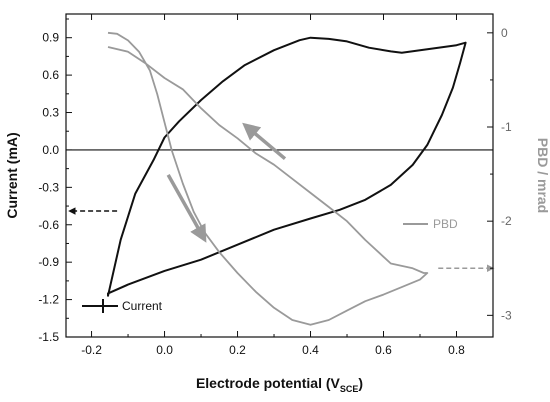 The height and width of the screenshot is (402, 550). What do you see at coordinates (310, 350) in the screenshot?
I see `x-tick-label: 0.4` at bounding box center [310, 350].